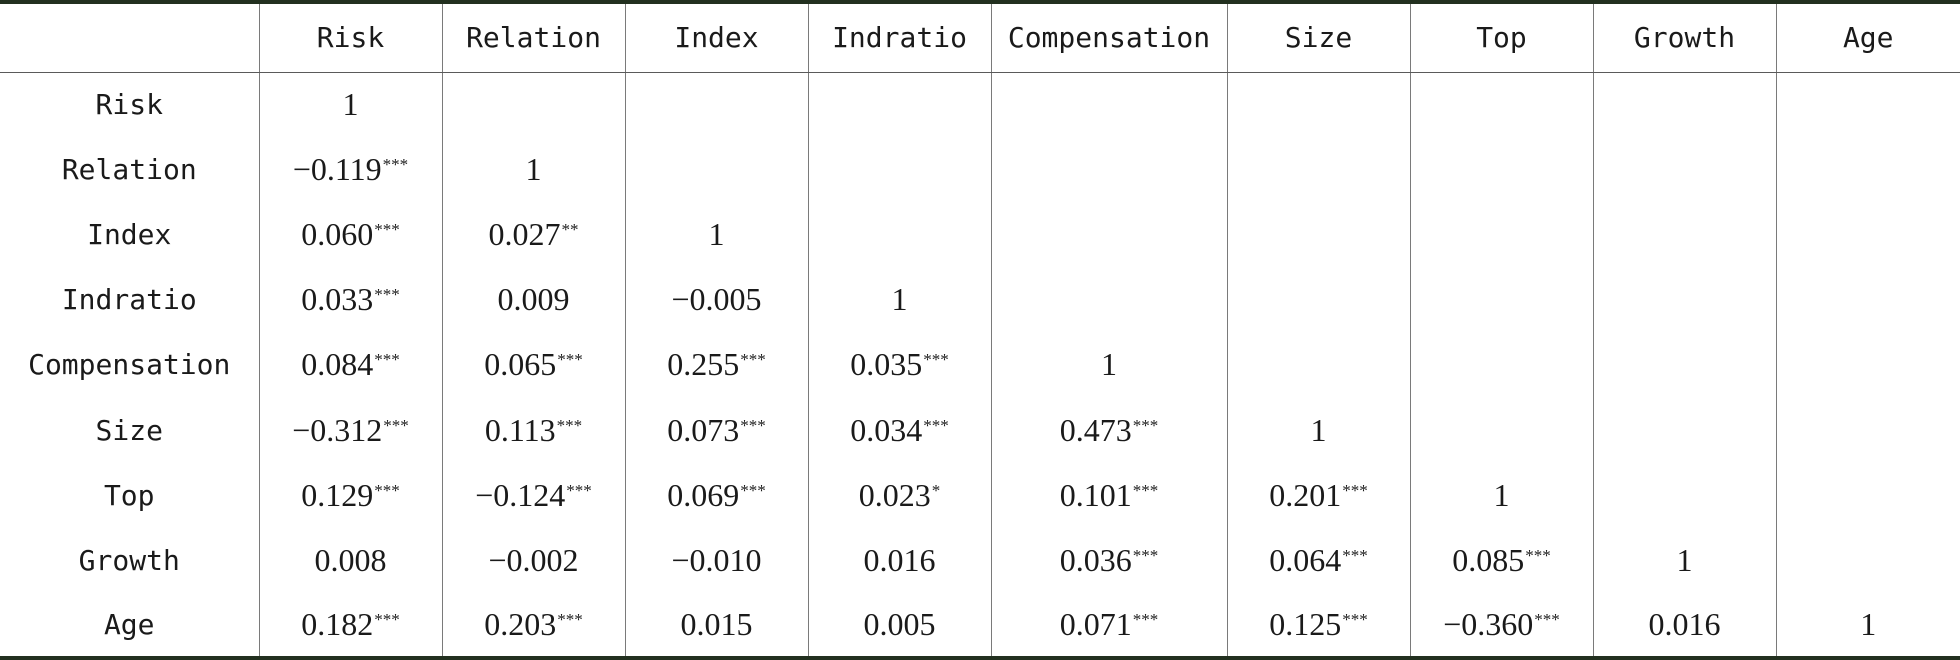  I want to click on cell-value: 0.009, so click(533, 299).